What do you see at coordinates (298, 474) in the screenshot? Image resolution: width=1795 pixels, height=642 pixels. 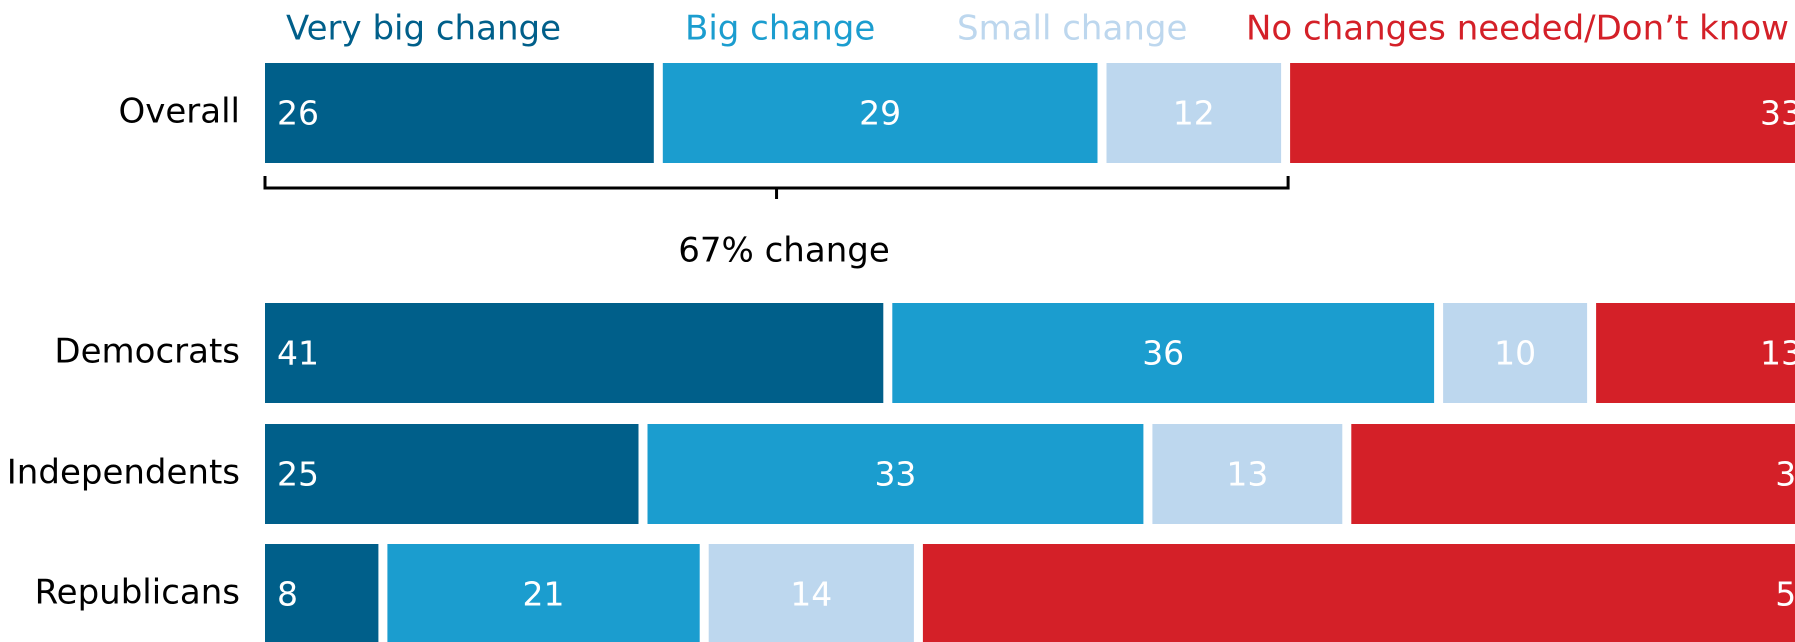 I see `value-label: 25` at bounding box center [298, 474].